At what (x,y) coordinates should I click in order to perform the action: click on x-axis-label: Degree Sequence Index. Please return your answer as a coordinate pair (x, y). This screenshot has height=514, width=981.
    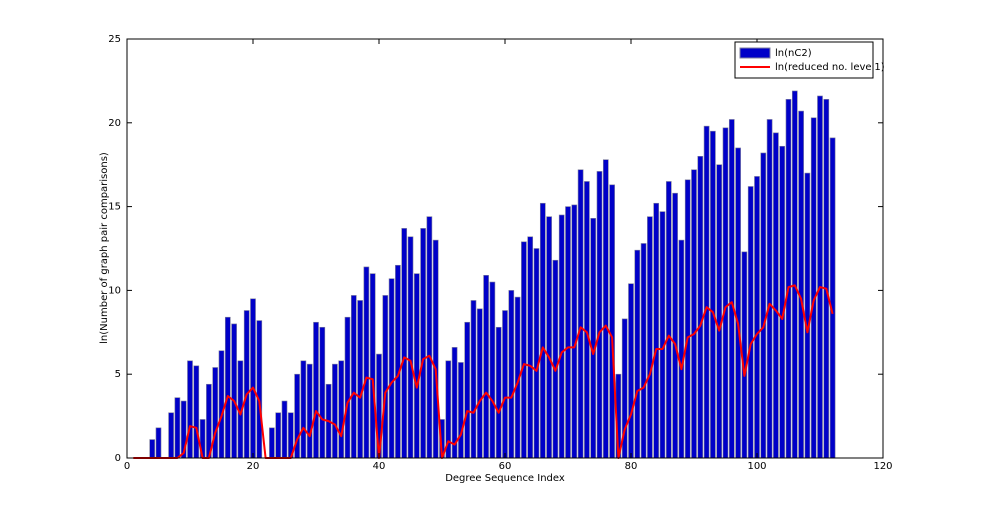
    Looking at the image, I should click on (505, 478).